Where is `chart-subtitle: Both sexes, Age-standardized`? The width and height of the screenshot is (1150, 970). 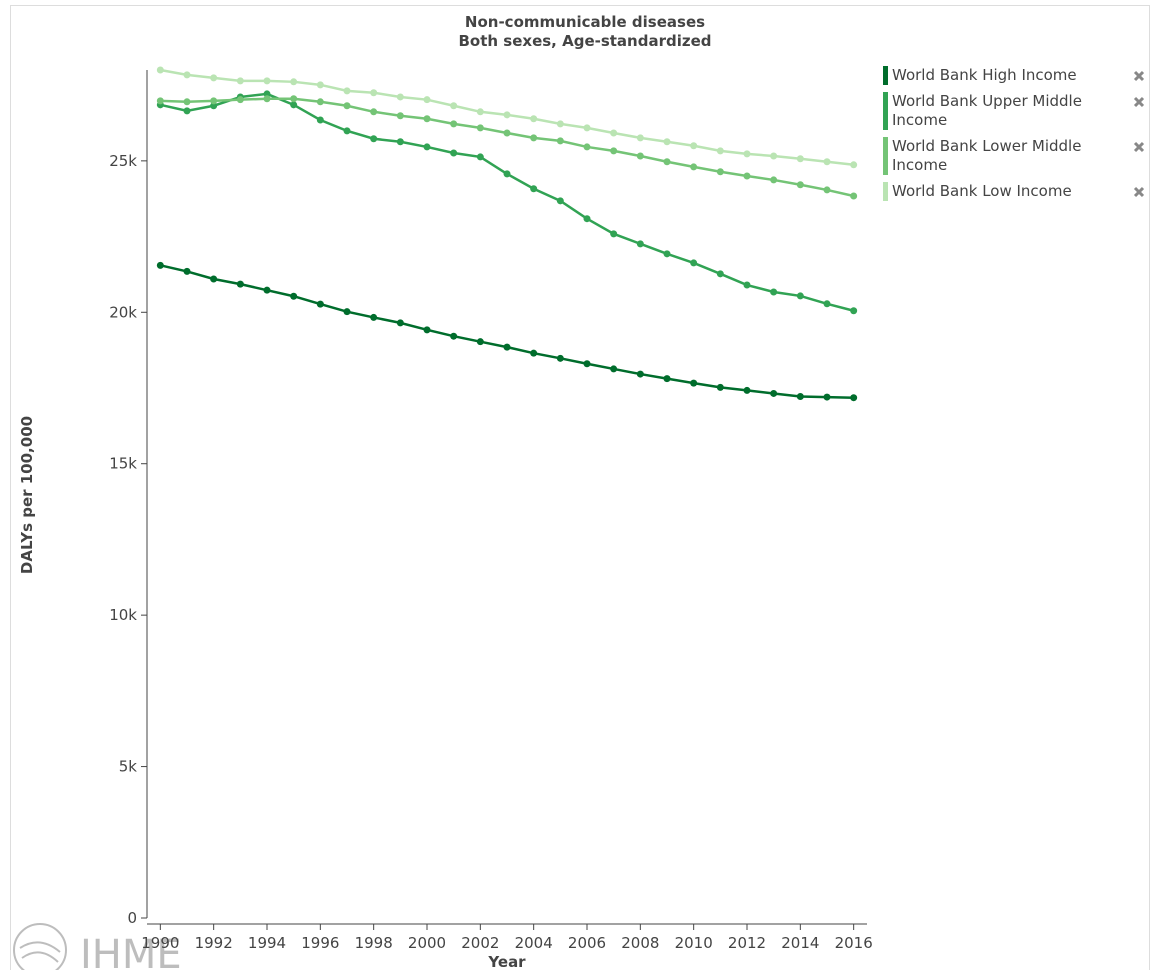 chart-subtitle: Both sexes, Age-standardized is located at coordinates (584, 41).